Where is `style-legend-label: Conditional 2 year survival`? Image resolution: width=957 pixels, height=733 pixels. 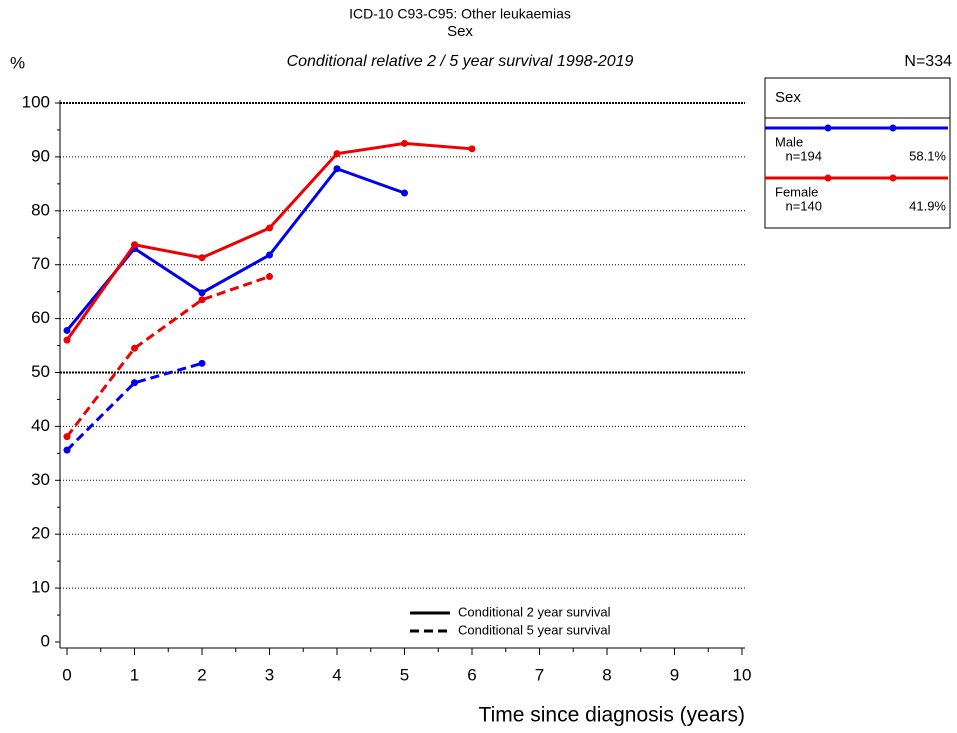
style-legend-label: Conditional 2 year survival is located at coordinates (534, 611).